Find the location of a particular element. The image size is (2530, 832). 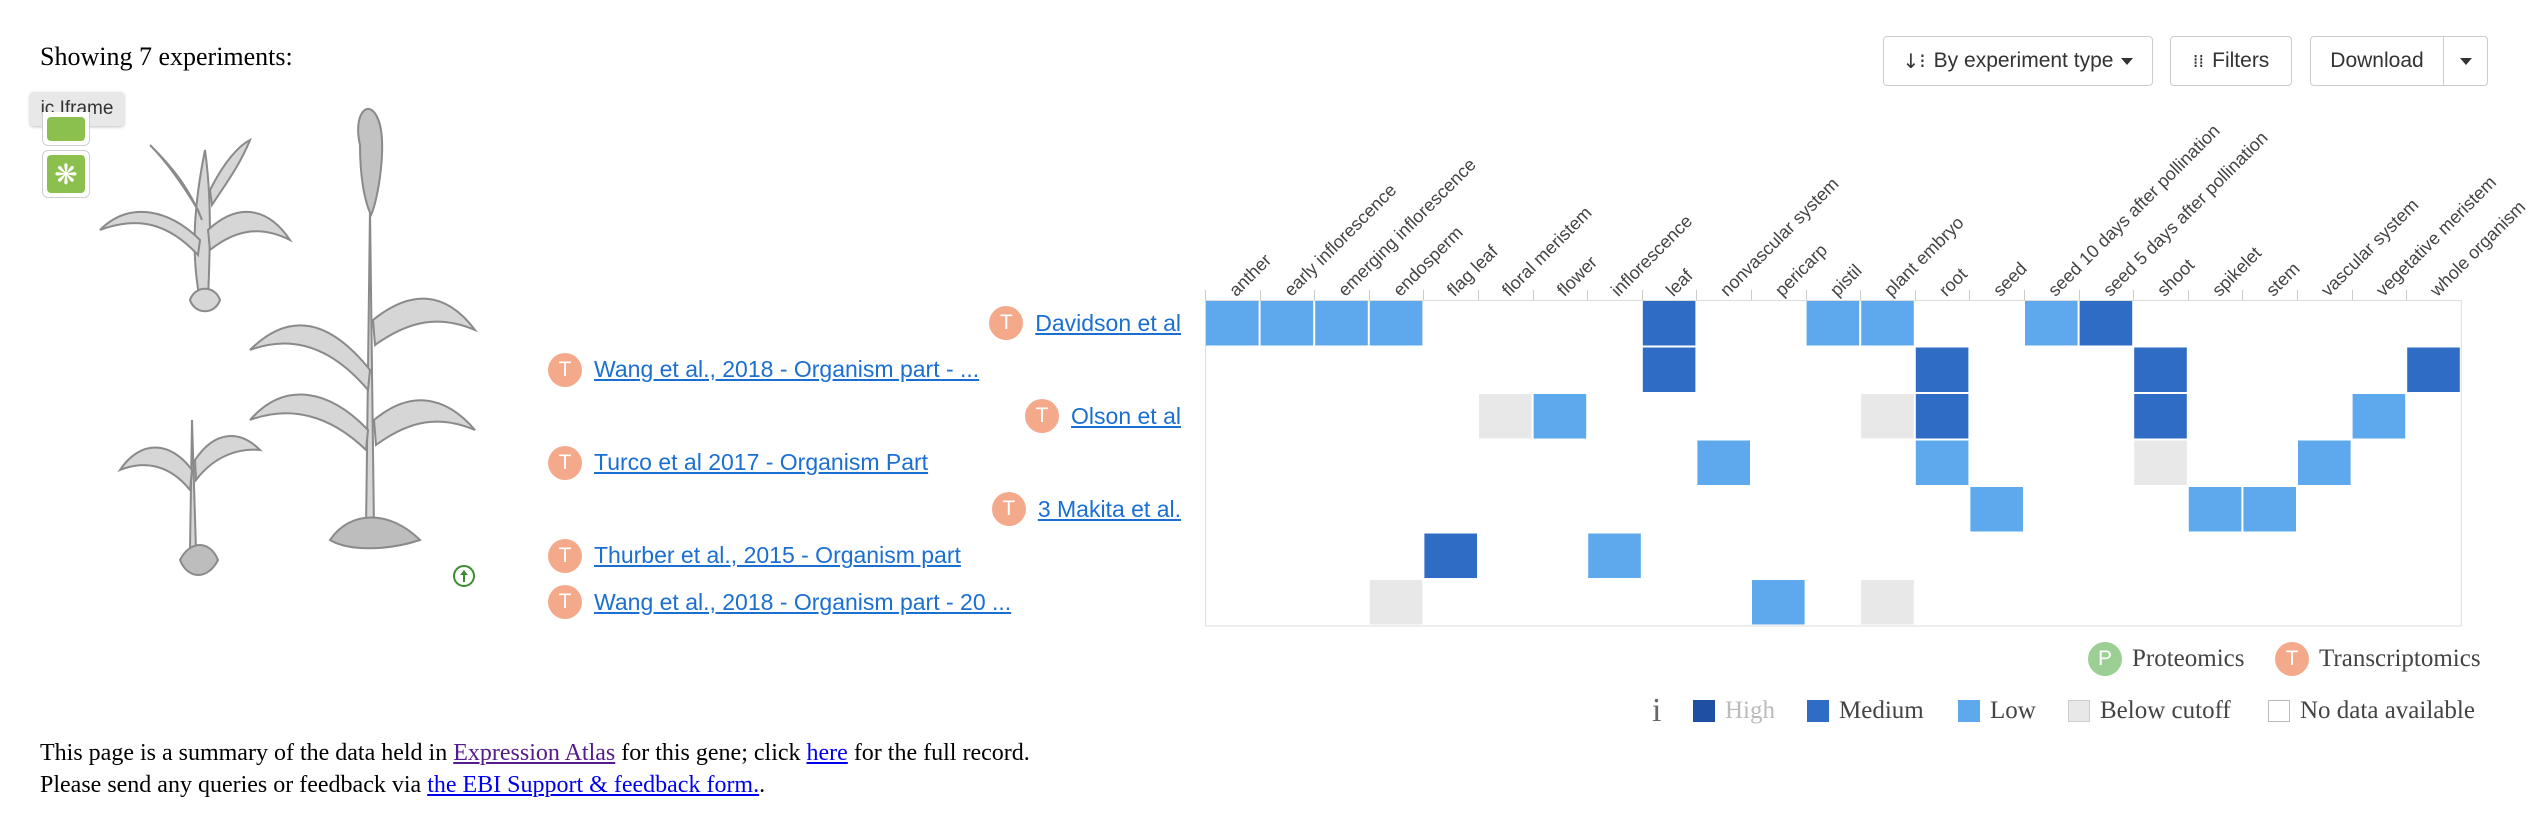

experiment-row-label: T Davidson et al is located at coordinates (1085, 323).